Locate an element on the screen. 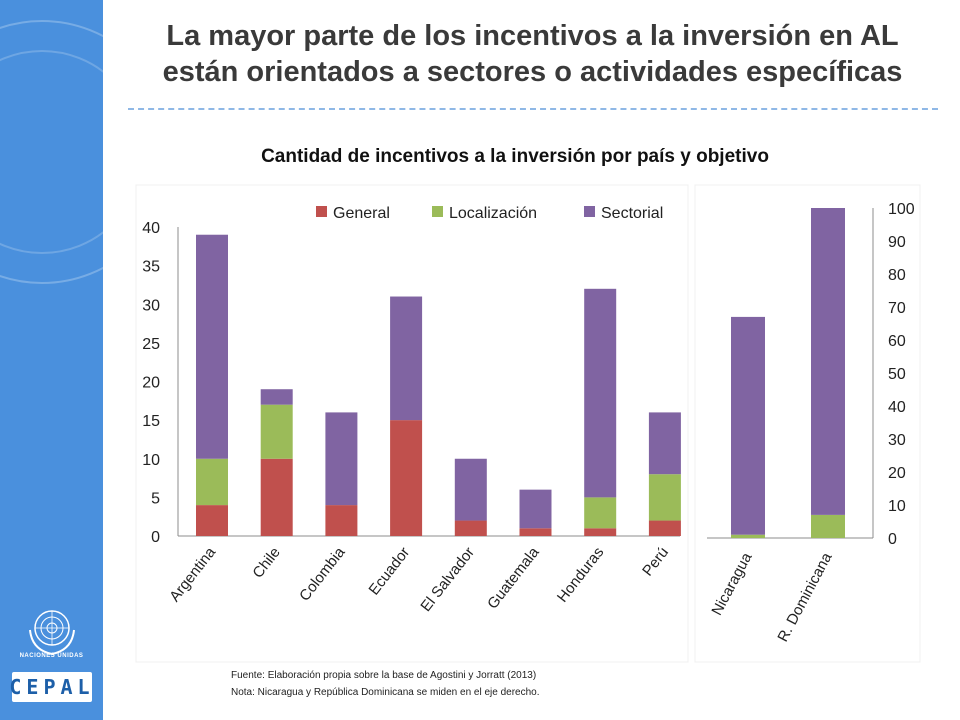  legend-label: Sectorial is located at coordinates (632, 213).